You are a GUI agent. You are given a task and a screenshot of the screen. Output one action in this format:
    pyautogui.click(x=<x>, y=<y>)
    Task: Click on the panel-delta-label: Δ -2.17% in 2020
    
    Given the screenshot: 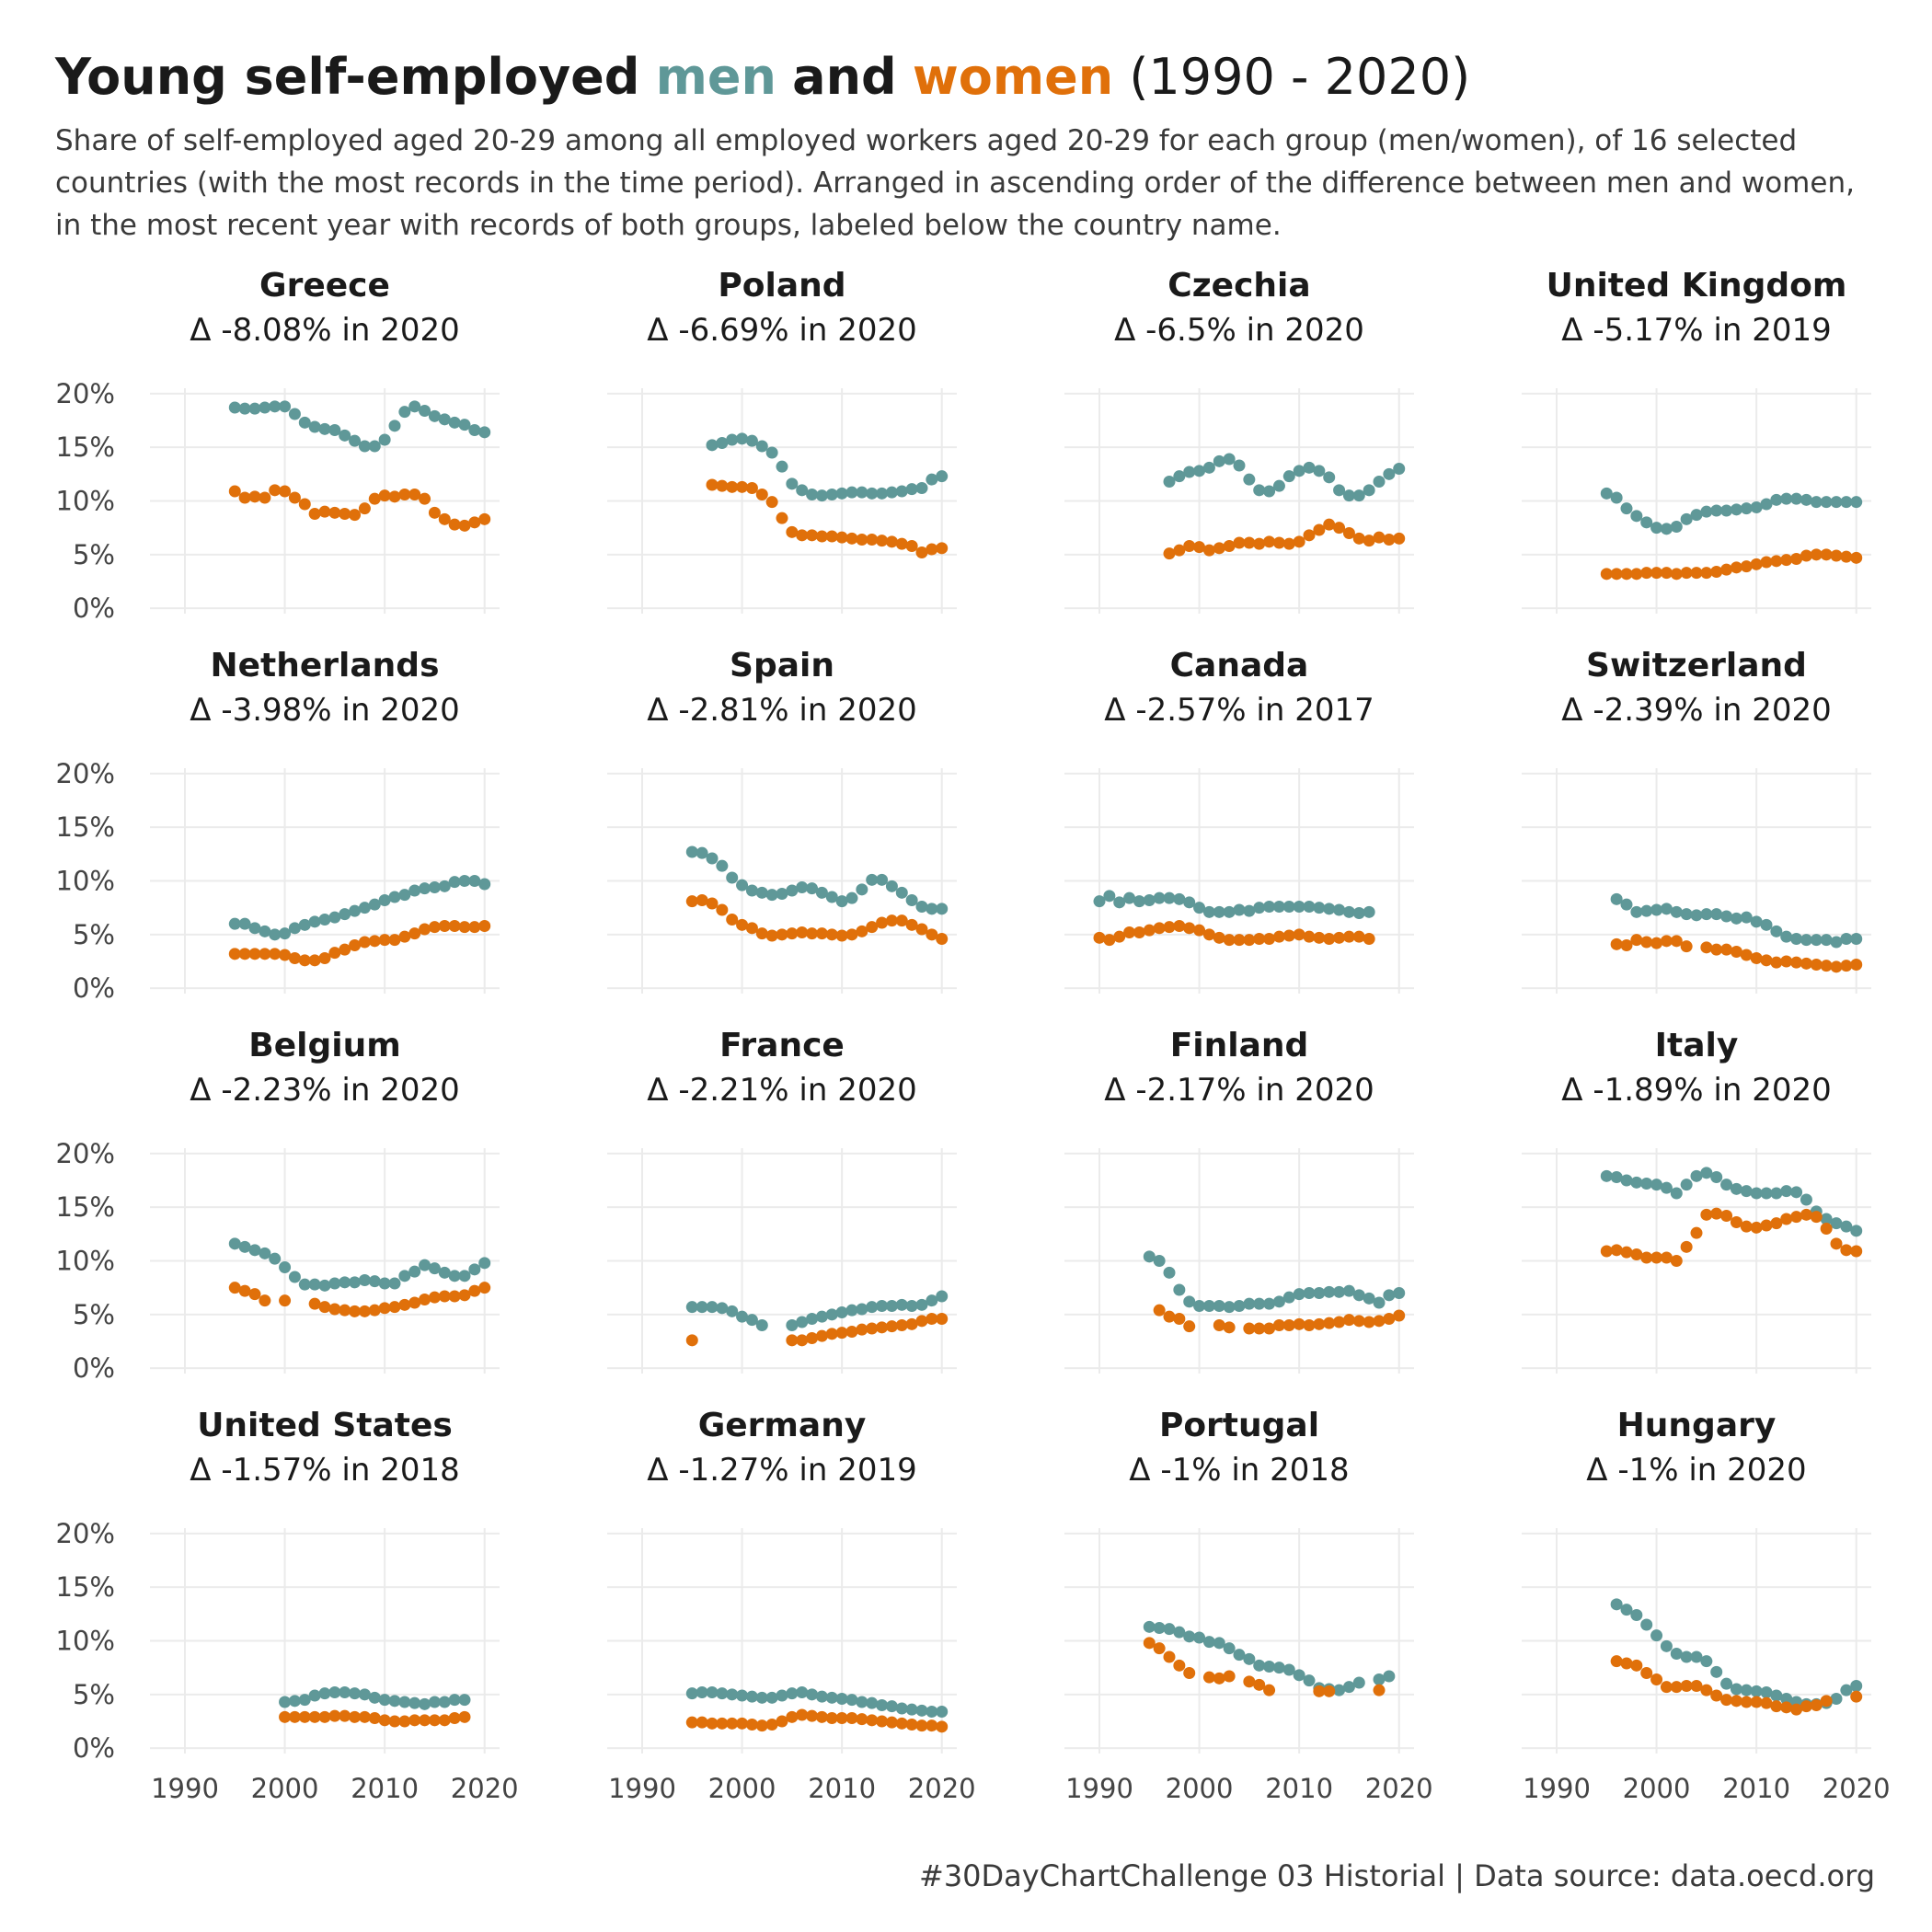 What is the action you would take?
    pyautogui.click(x=1239, y=1090)
    